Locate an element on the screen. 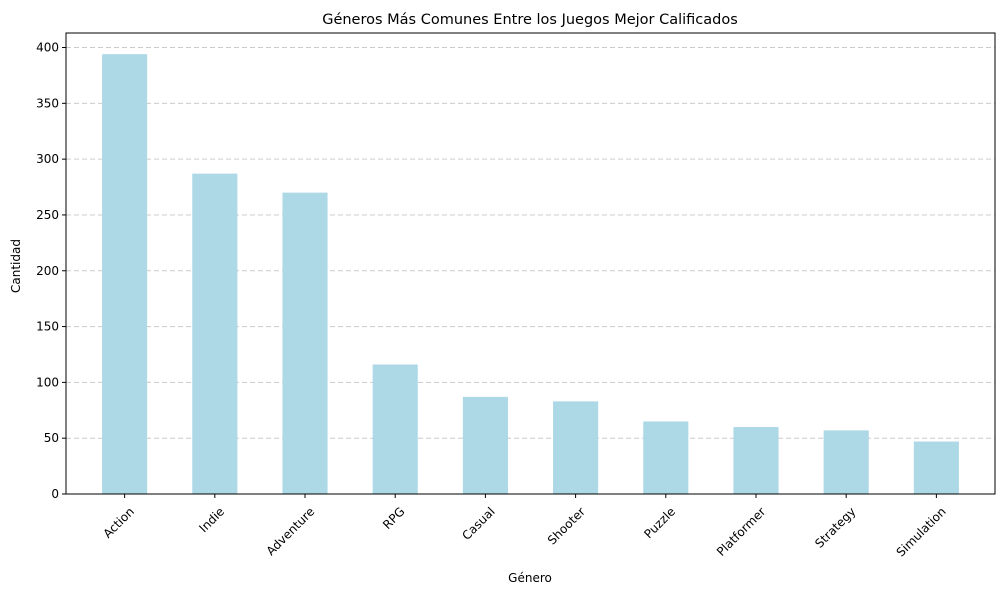  x-tick-label: Shooter is located at coordinates (566, 525).